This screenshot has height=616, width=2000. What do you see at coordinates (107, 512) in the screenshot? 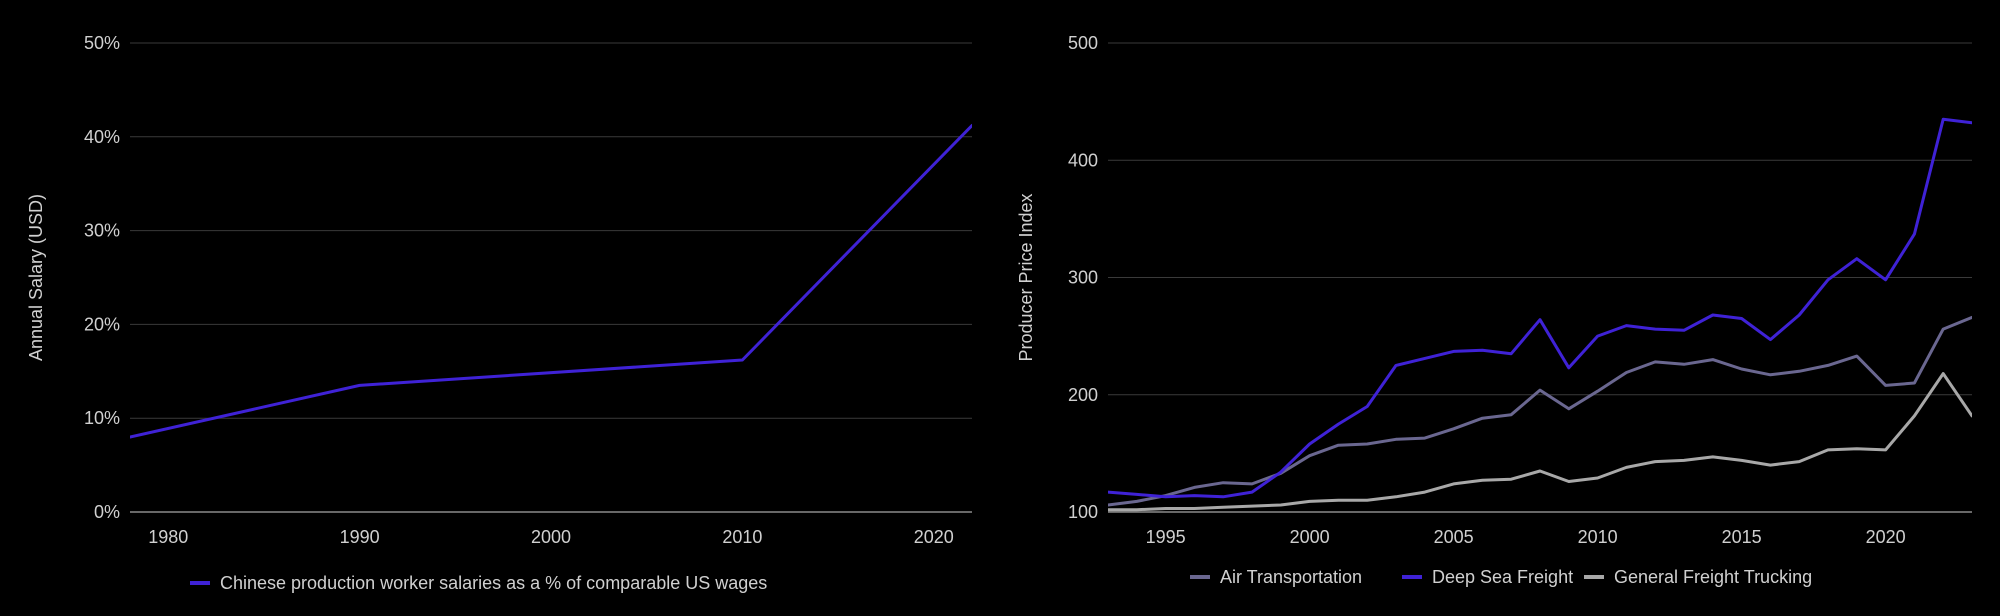
I see `y-tick-label: 0%` at bounding box center [107, 512].